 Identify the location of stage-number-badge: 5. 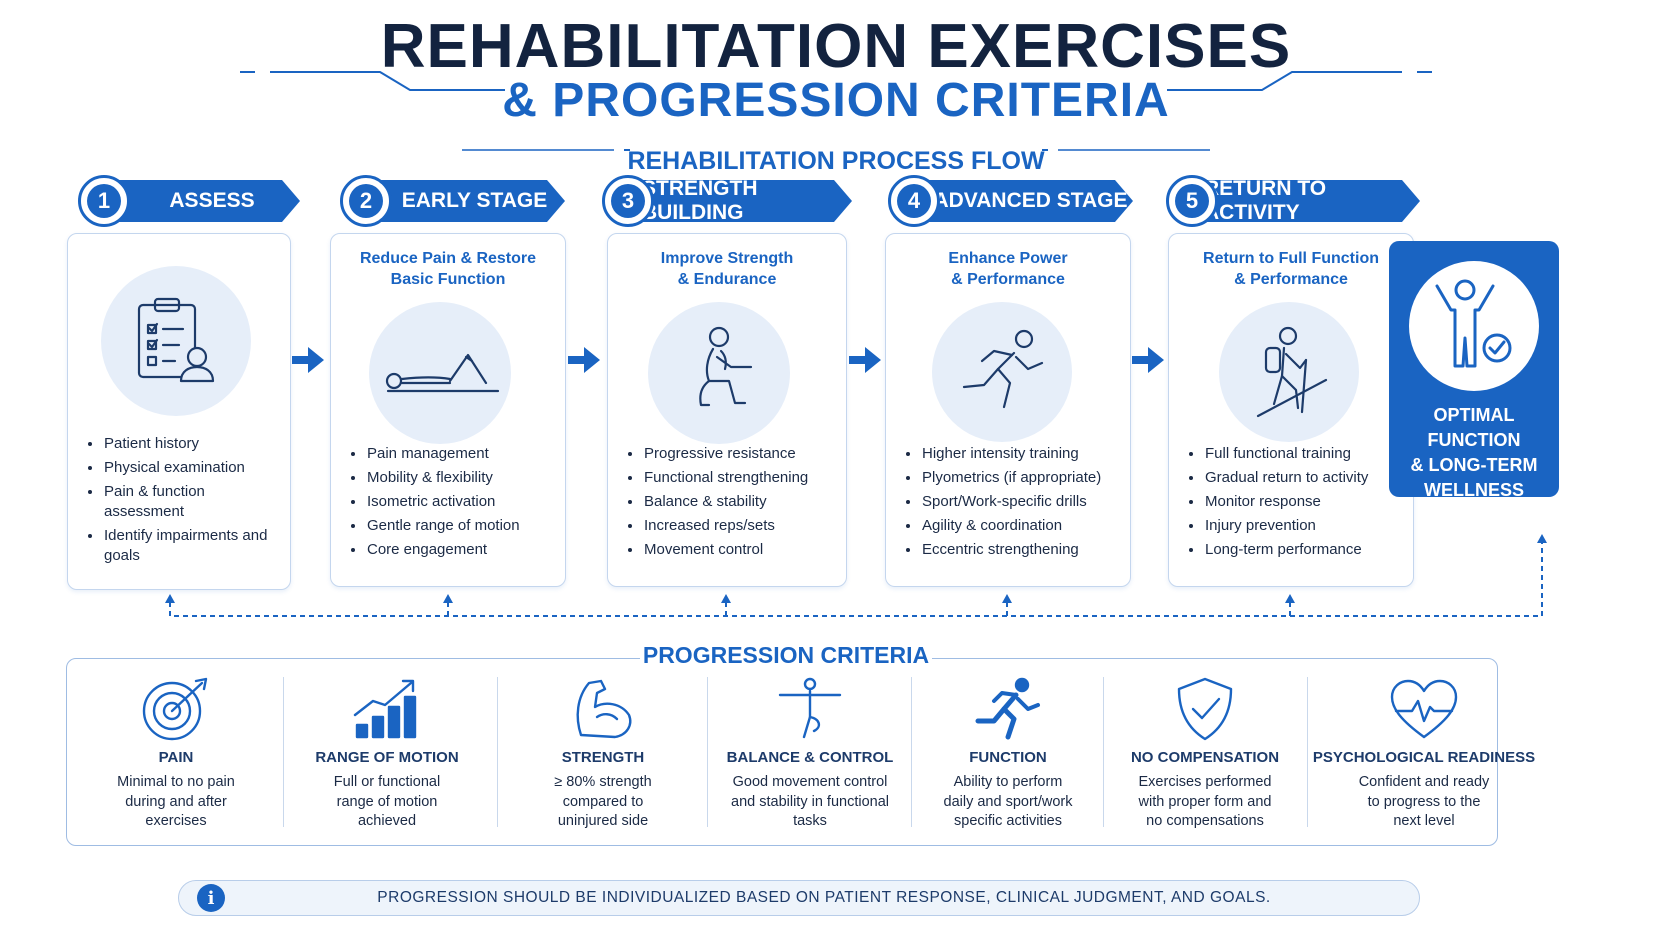
(1192, 201).